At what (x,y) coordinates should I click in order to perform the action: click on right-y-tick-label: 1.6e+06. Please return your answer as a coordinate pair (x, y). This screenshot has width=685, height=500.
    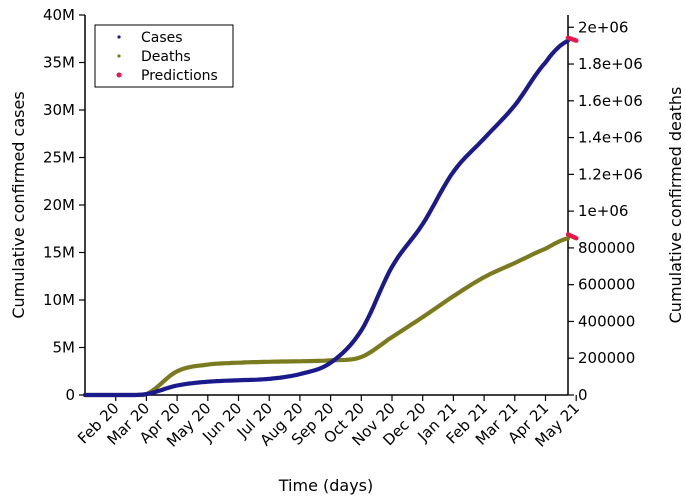
    Looking at the image, I should click on (610, 101).